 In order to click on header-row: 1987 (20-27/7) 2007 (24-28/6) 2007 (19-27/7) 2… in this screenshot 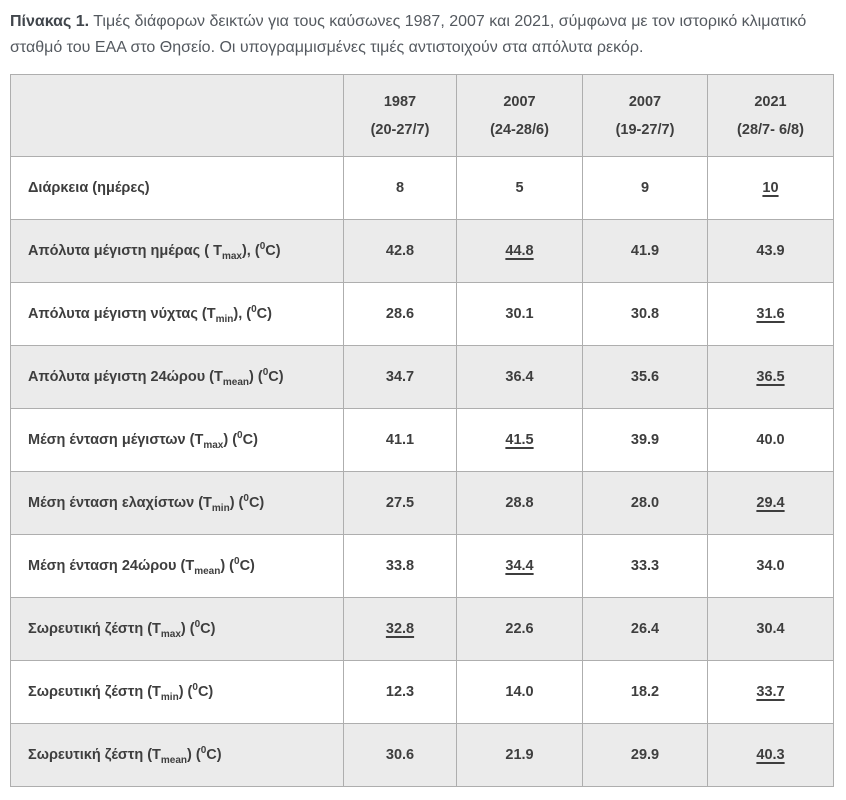, I will do `click(422, 115)`.